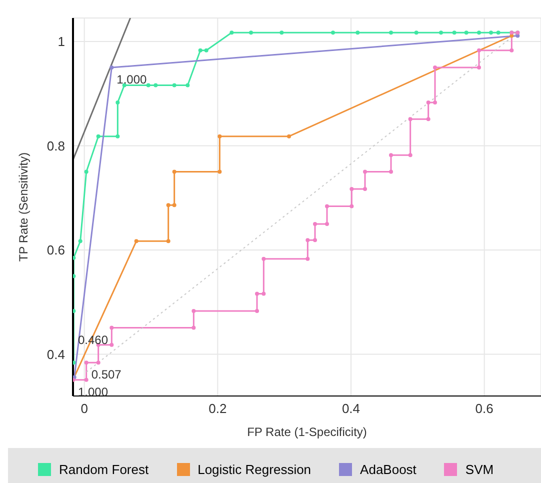  What do you see at coordinates (388, 469) in the screenshot?
I see `legend-label: AdaBoost` at bounding box center [388, 469].